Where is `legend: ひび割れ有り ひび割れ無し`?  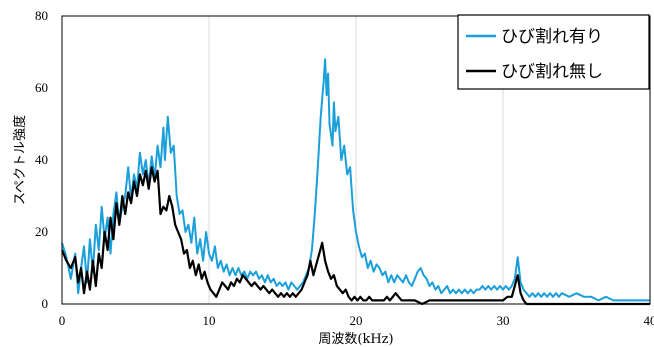
legend: ひび割れ有り ひび割れ無し is located at coordinates (553, 52).